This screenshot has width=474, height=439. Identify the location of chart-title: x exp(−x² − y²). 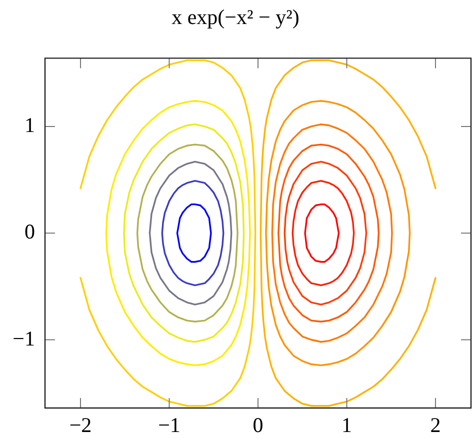
(236, 17).